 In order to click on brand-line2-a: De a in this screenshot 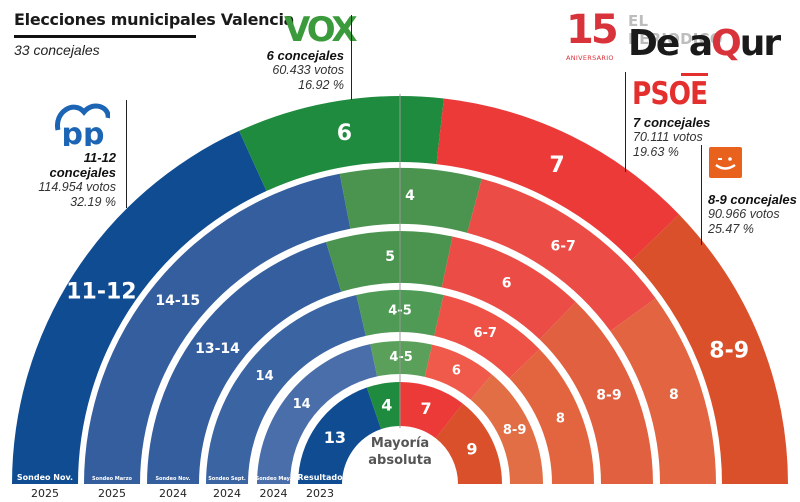, I will do `click(670, 43)`.